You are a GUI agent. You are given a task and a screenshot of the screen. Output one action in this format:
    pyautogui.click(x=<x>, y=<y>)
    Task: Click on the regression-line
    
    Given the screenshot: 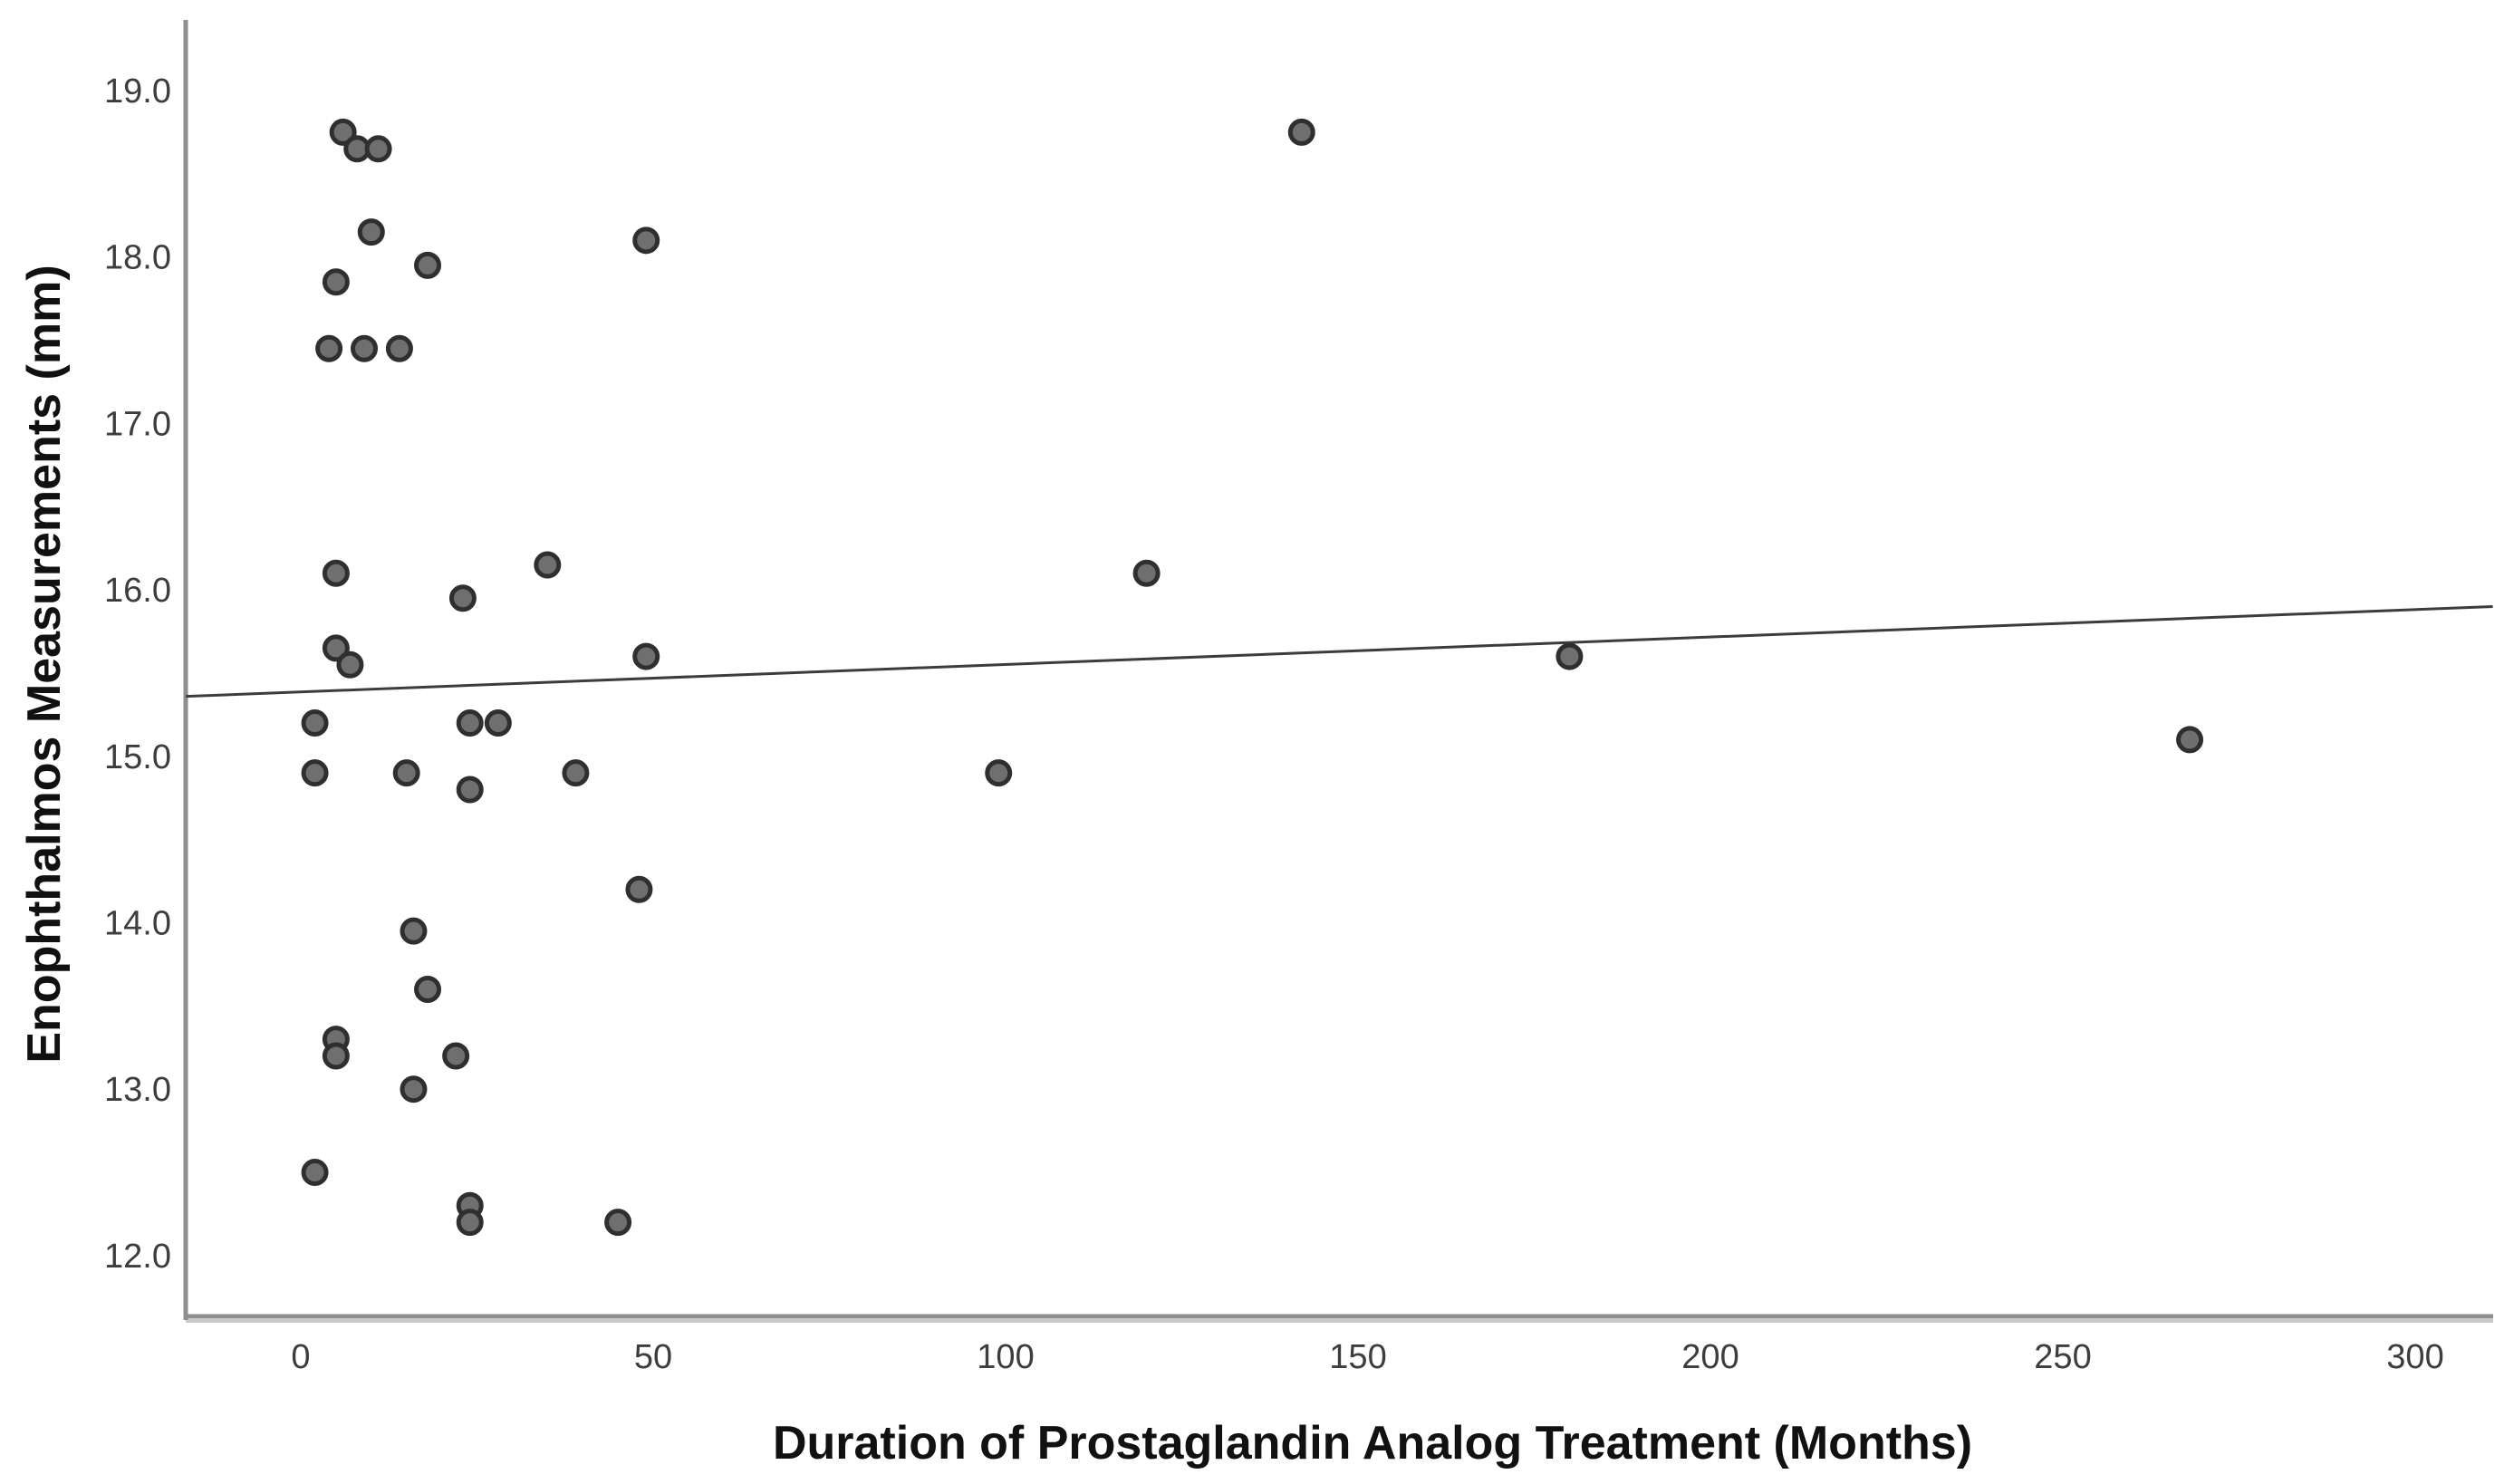 What is the action you would take?
    pyautogui.click(x=1339, y=651)
    